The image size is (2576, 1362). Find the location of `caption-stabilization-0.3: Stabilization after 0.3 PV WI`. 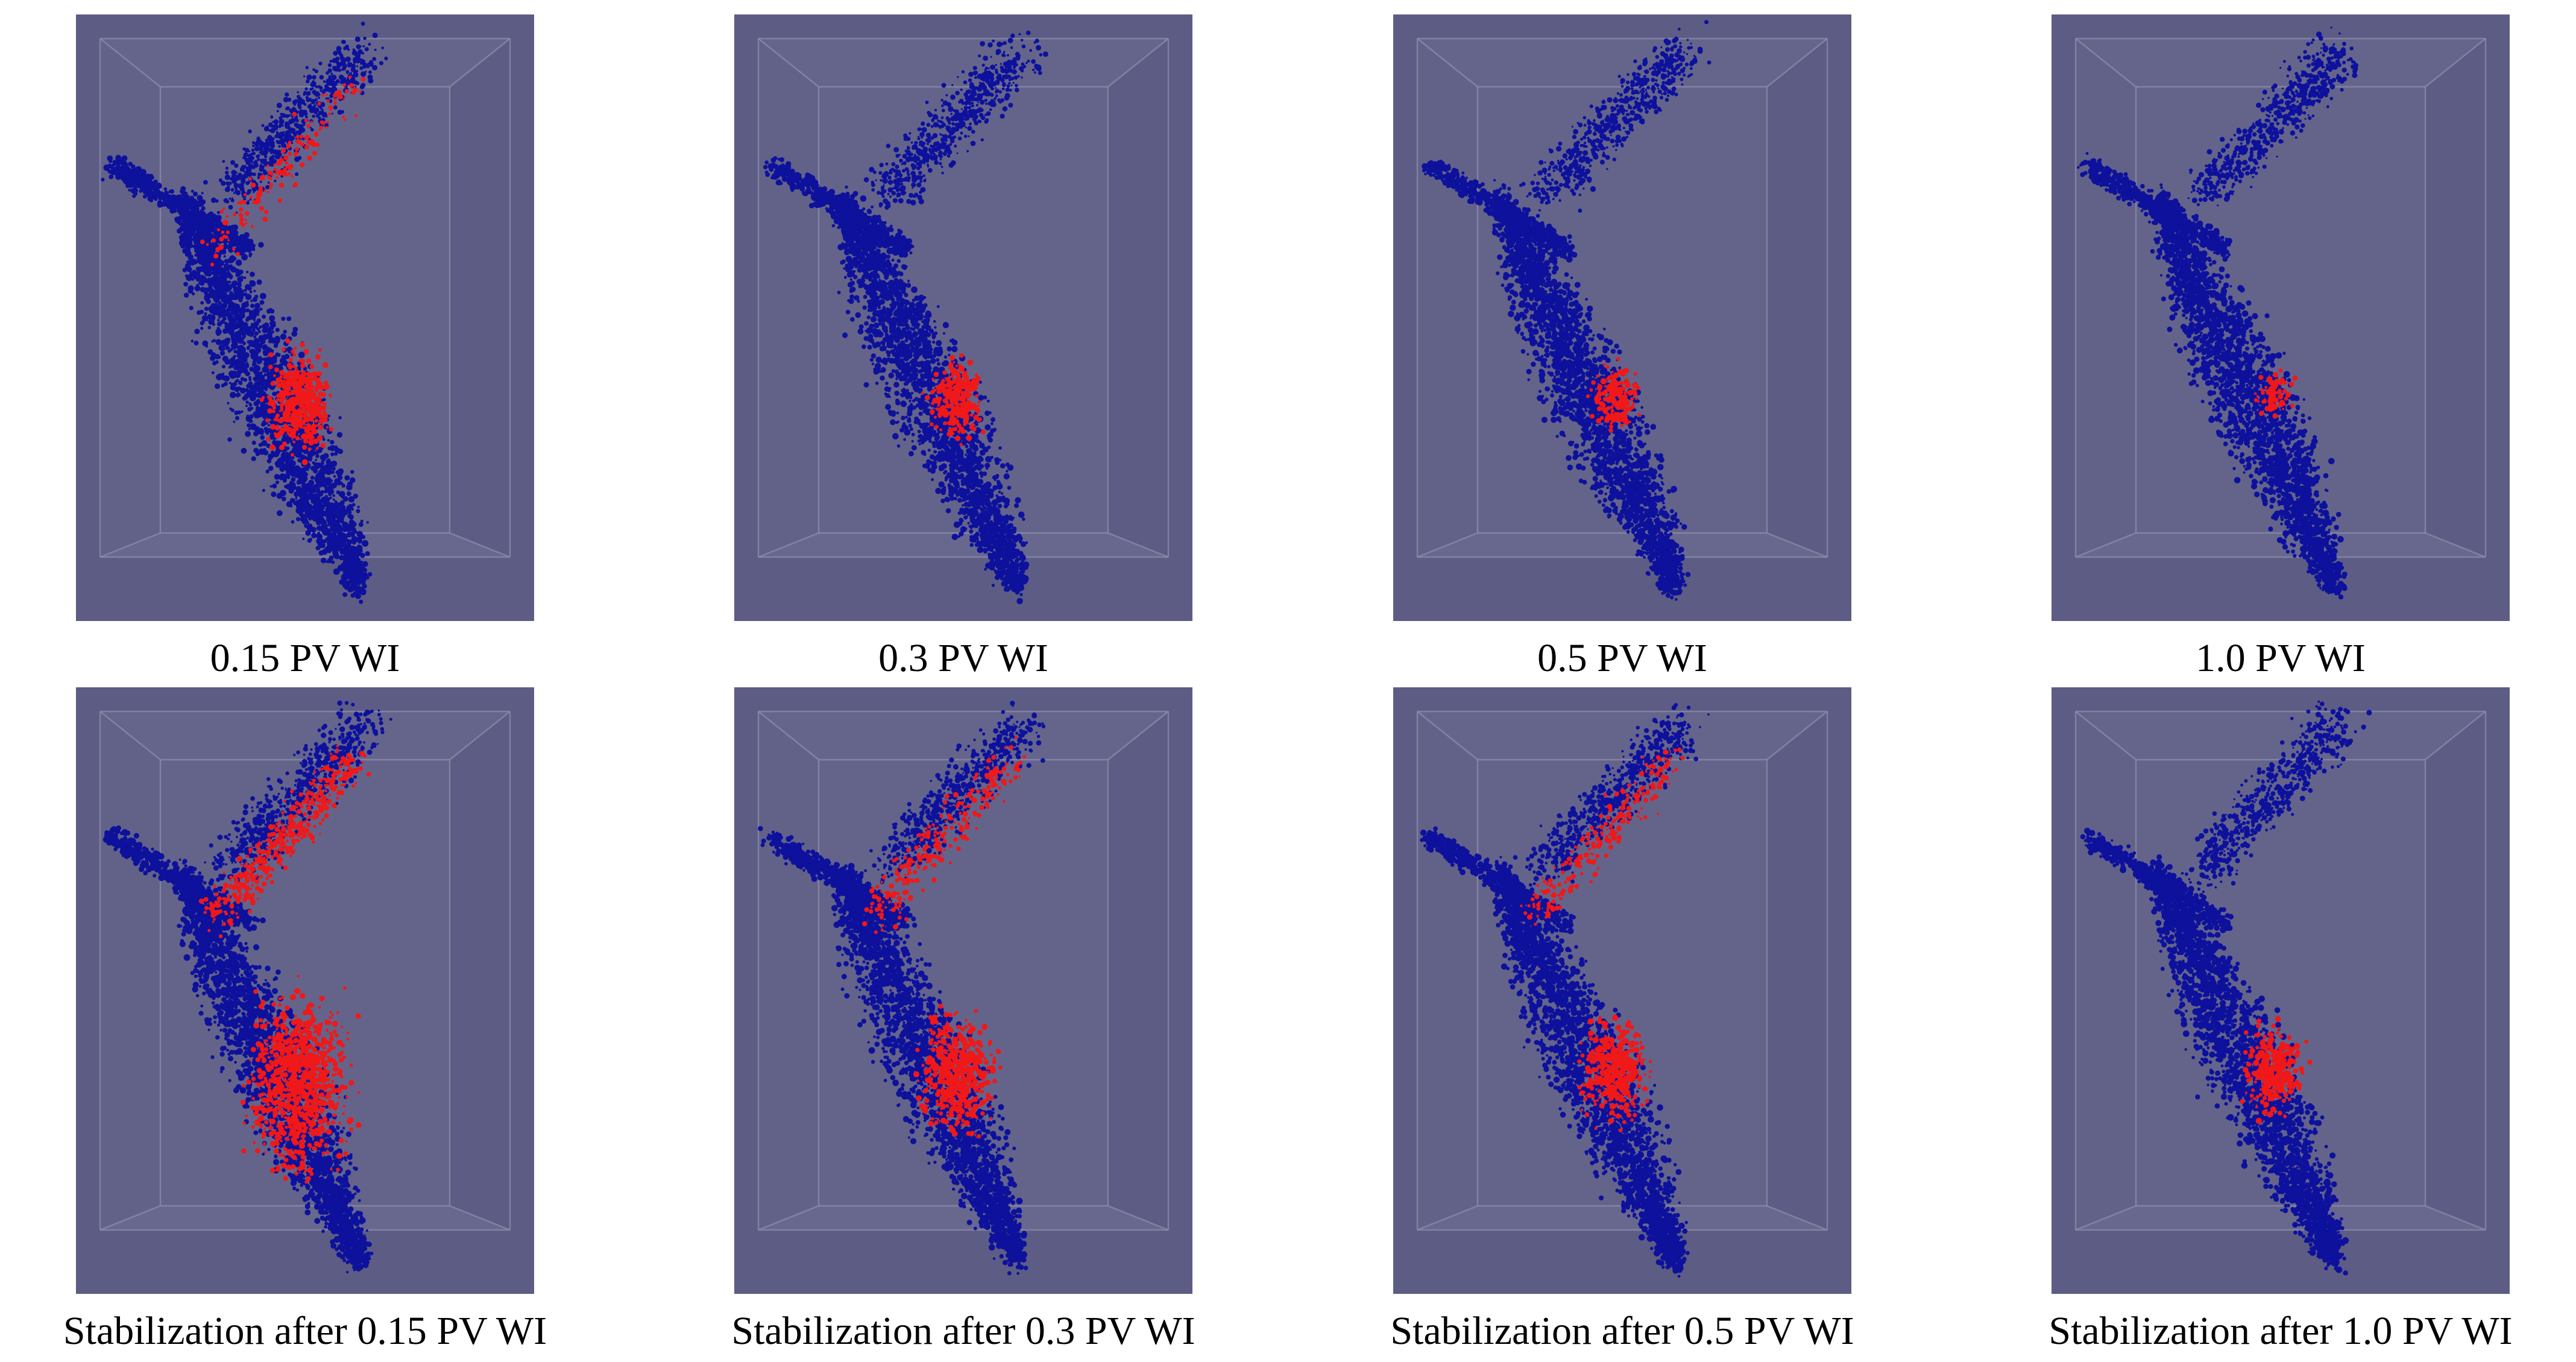

caption-stabilization-0.3: Stabilization after 0.3 PV WI is located at coordinates (963, 1331).